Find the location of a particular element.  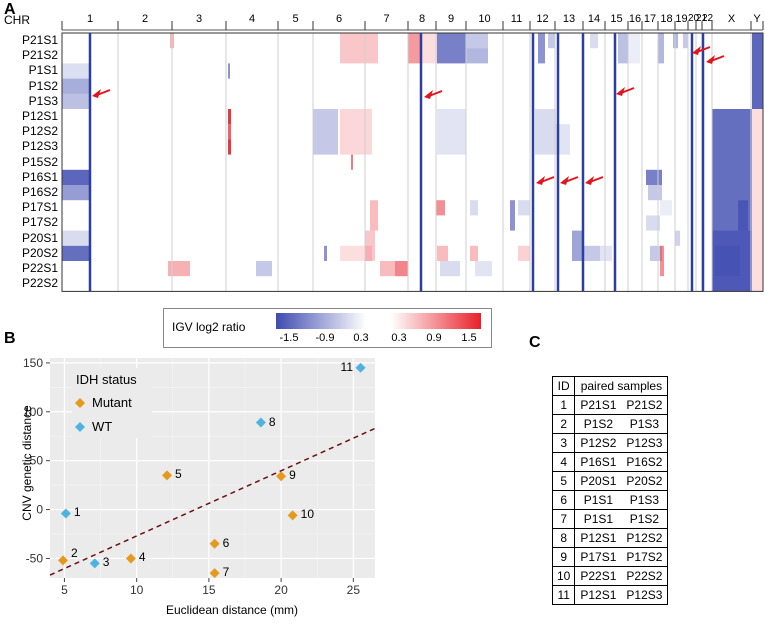

sample-cell: P1S2 is located at coordinates (645, 519).